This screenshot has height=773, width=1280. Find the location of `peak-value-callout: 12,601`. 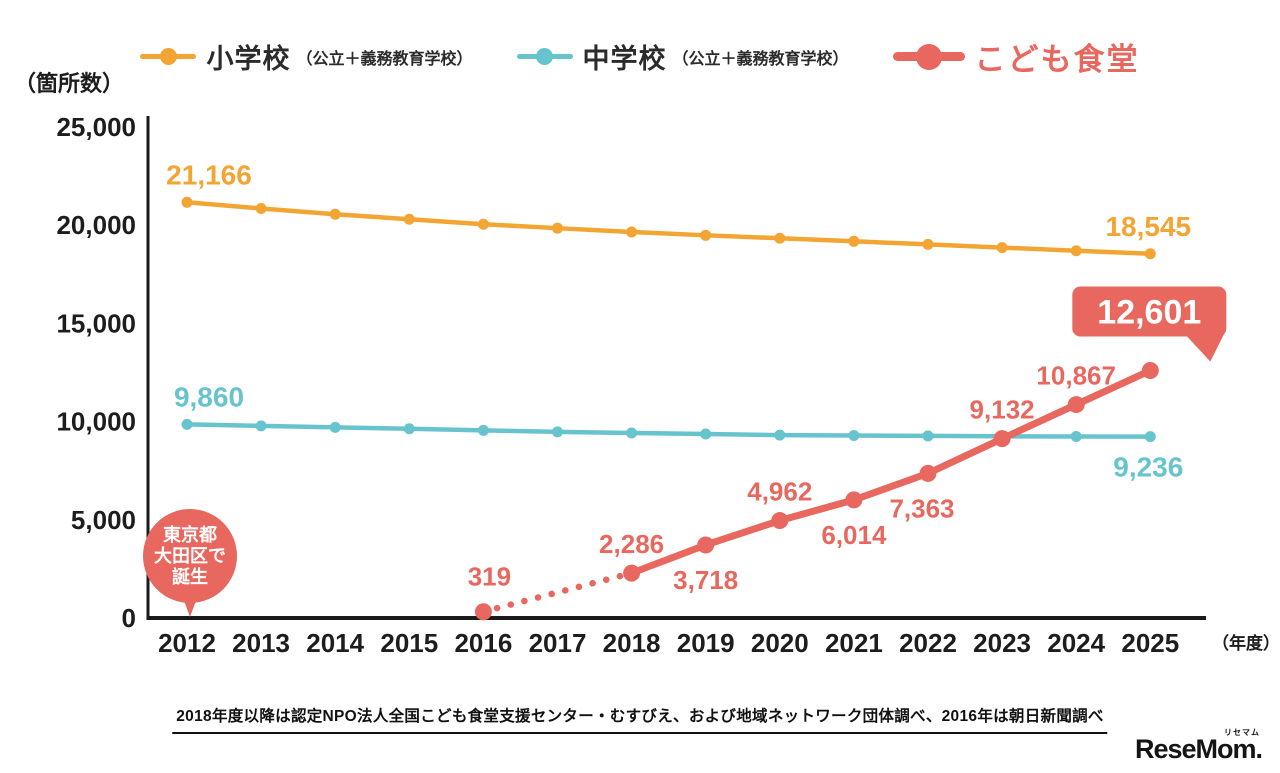

peak-value-callout: 12,601 is located at coordinates (1149, 324).